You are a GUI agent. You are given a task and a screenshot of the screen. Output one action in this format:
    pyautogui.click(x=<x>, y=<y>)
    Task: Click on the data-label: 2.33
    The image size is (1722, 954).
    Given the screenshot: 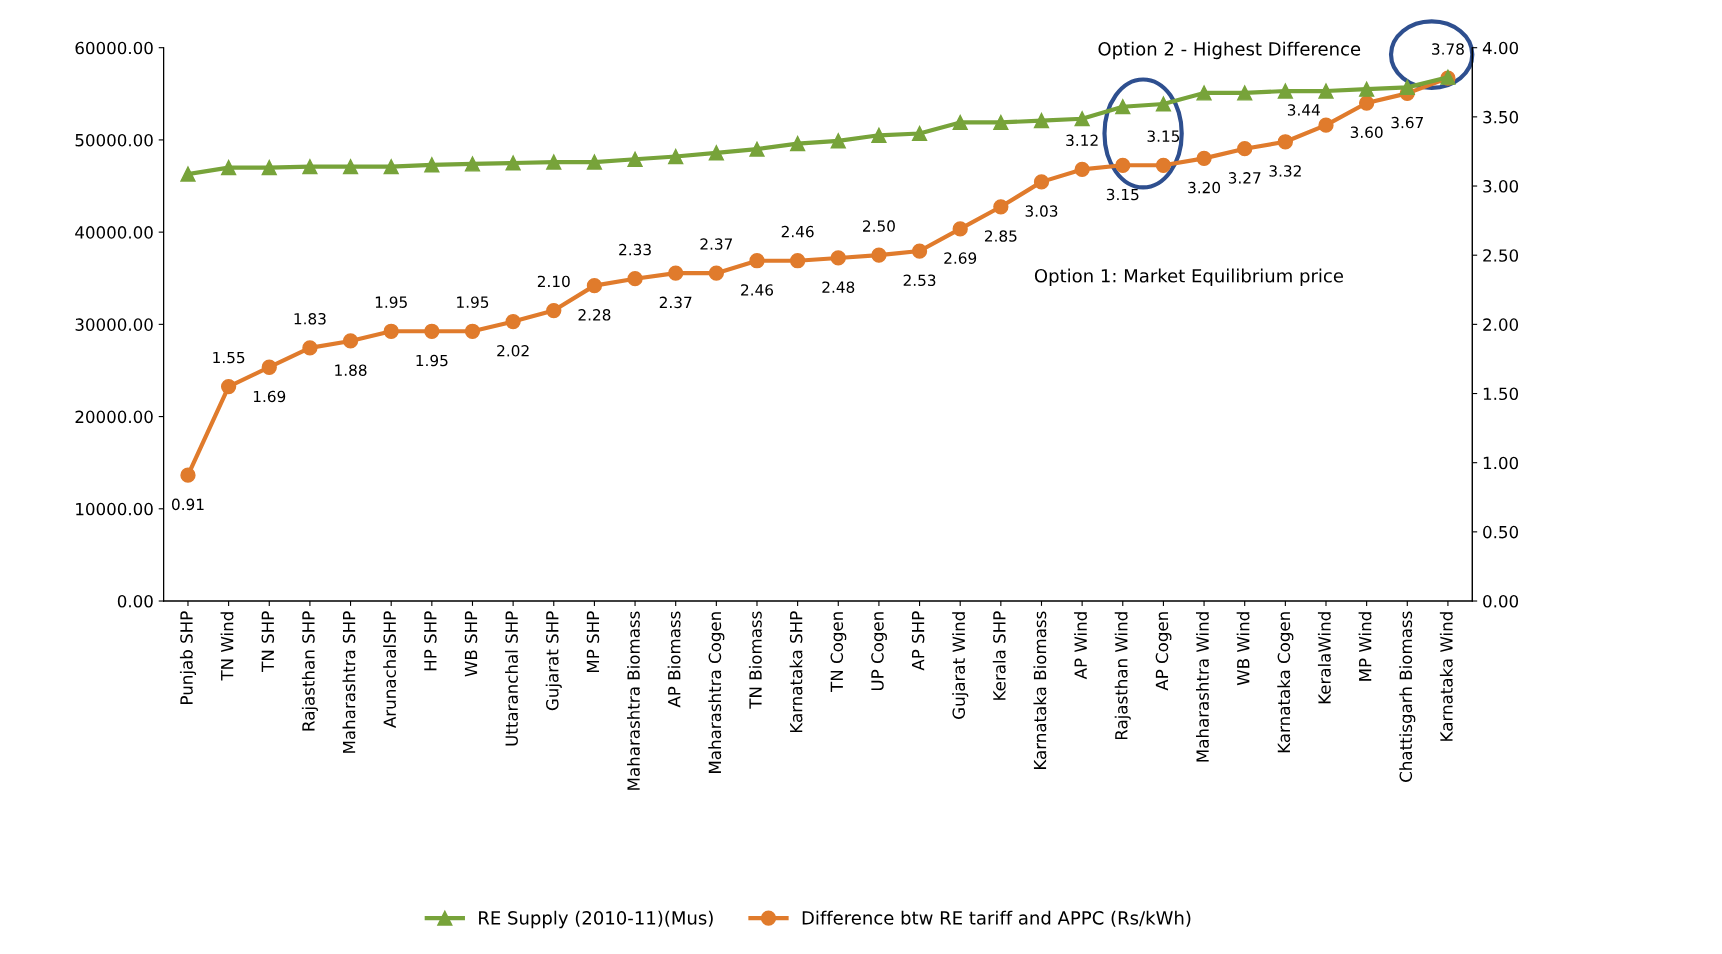 What is the action you would take?
    pyautogui.click(x=635, y=249)
    